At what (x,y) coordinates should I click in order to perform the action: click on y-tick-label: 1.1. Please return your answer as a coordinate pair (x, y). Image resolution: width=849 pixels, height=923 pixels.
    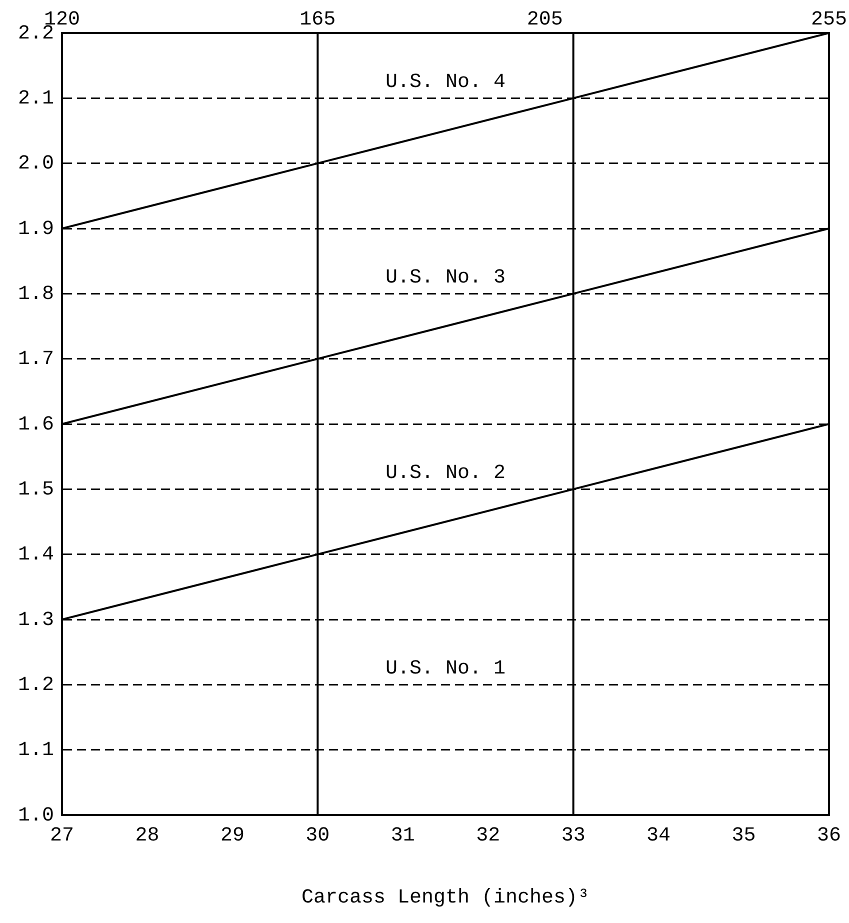
    Looking at the image, I should click on (36, 750).